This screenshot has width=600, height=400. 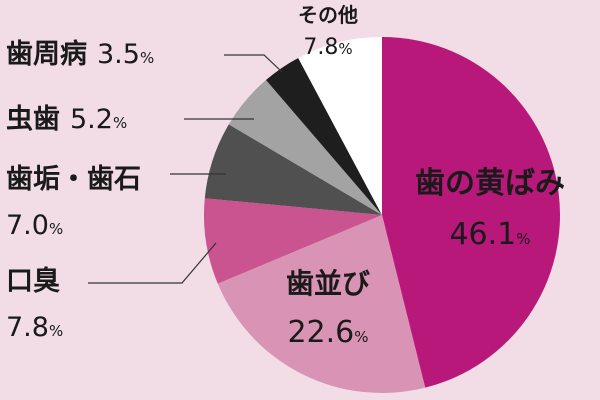 I want to click on label-value-slice-7: 7.8%, so click(x=327, y=47).